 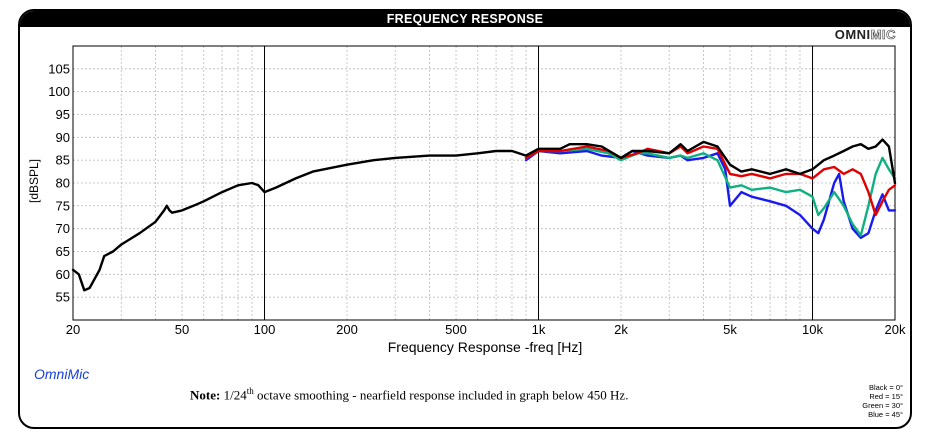 I want to click on note-fraction: 1/24, so click(x=235, y=395).